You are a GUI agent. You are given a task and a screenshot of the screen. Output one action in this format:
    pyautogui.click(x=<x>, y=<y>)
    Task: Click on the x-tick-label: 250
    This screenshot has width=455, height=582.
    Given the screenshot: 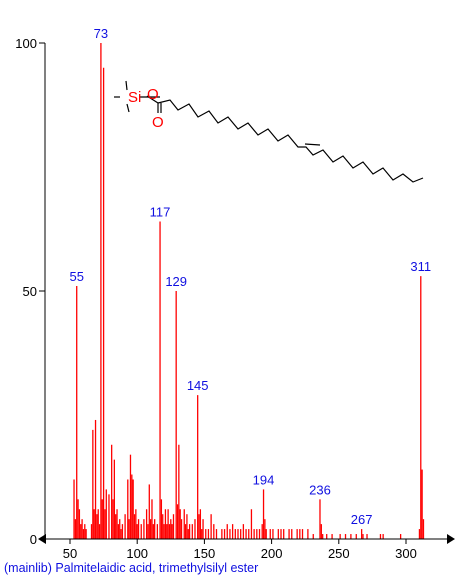 What is the action you would take?
    pyautogui.click(x=339, y=553)
    